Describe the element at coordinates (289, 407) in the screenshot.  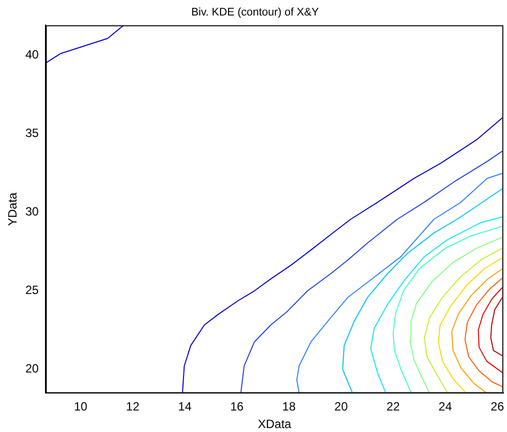
I see `x-tick-label: 18` at that location.